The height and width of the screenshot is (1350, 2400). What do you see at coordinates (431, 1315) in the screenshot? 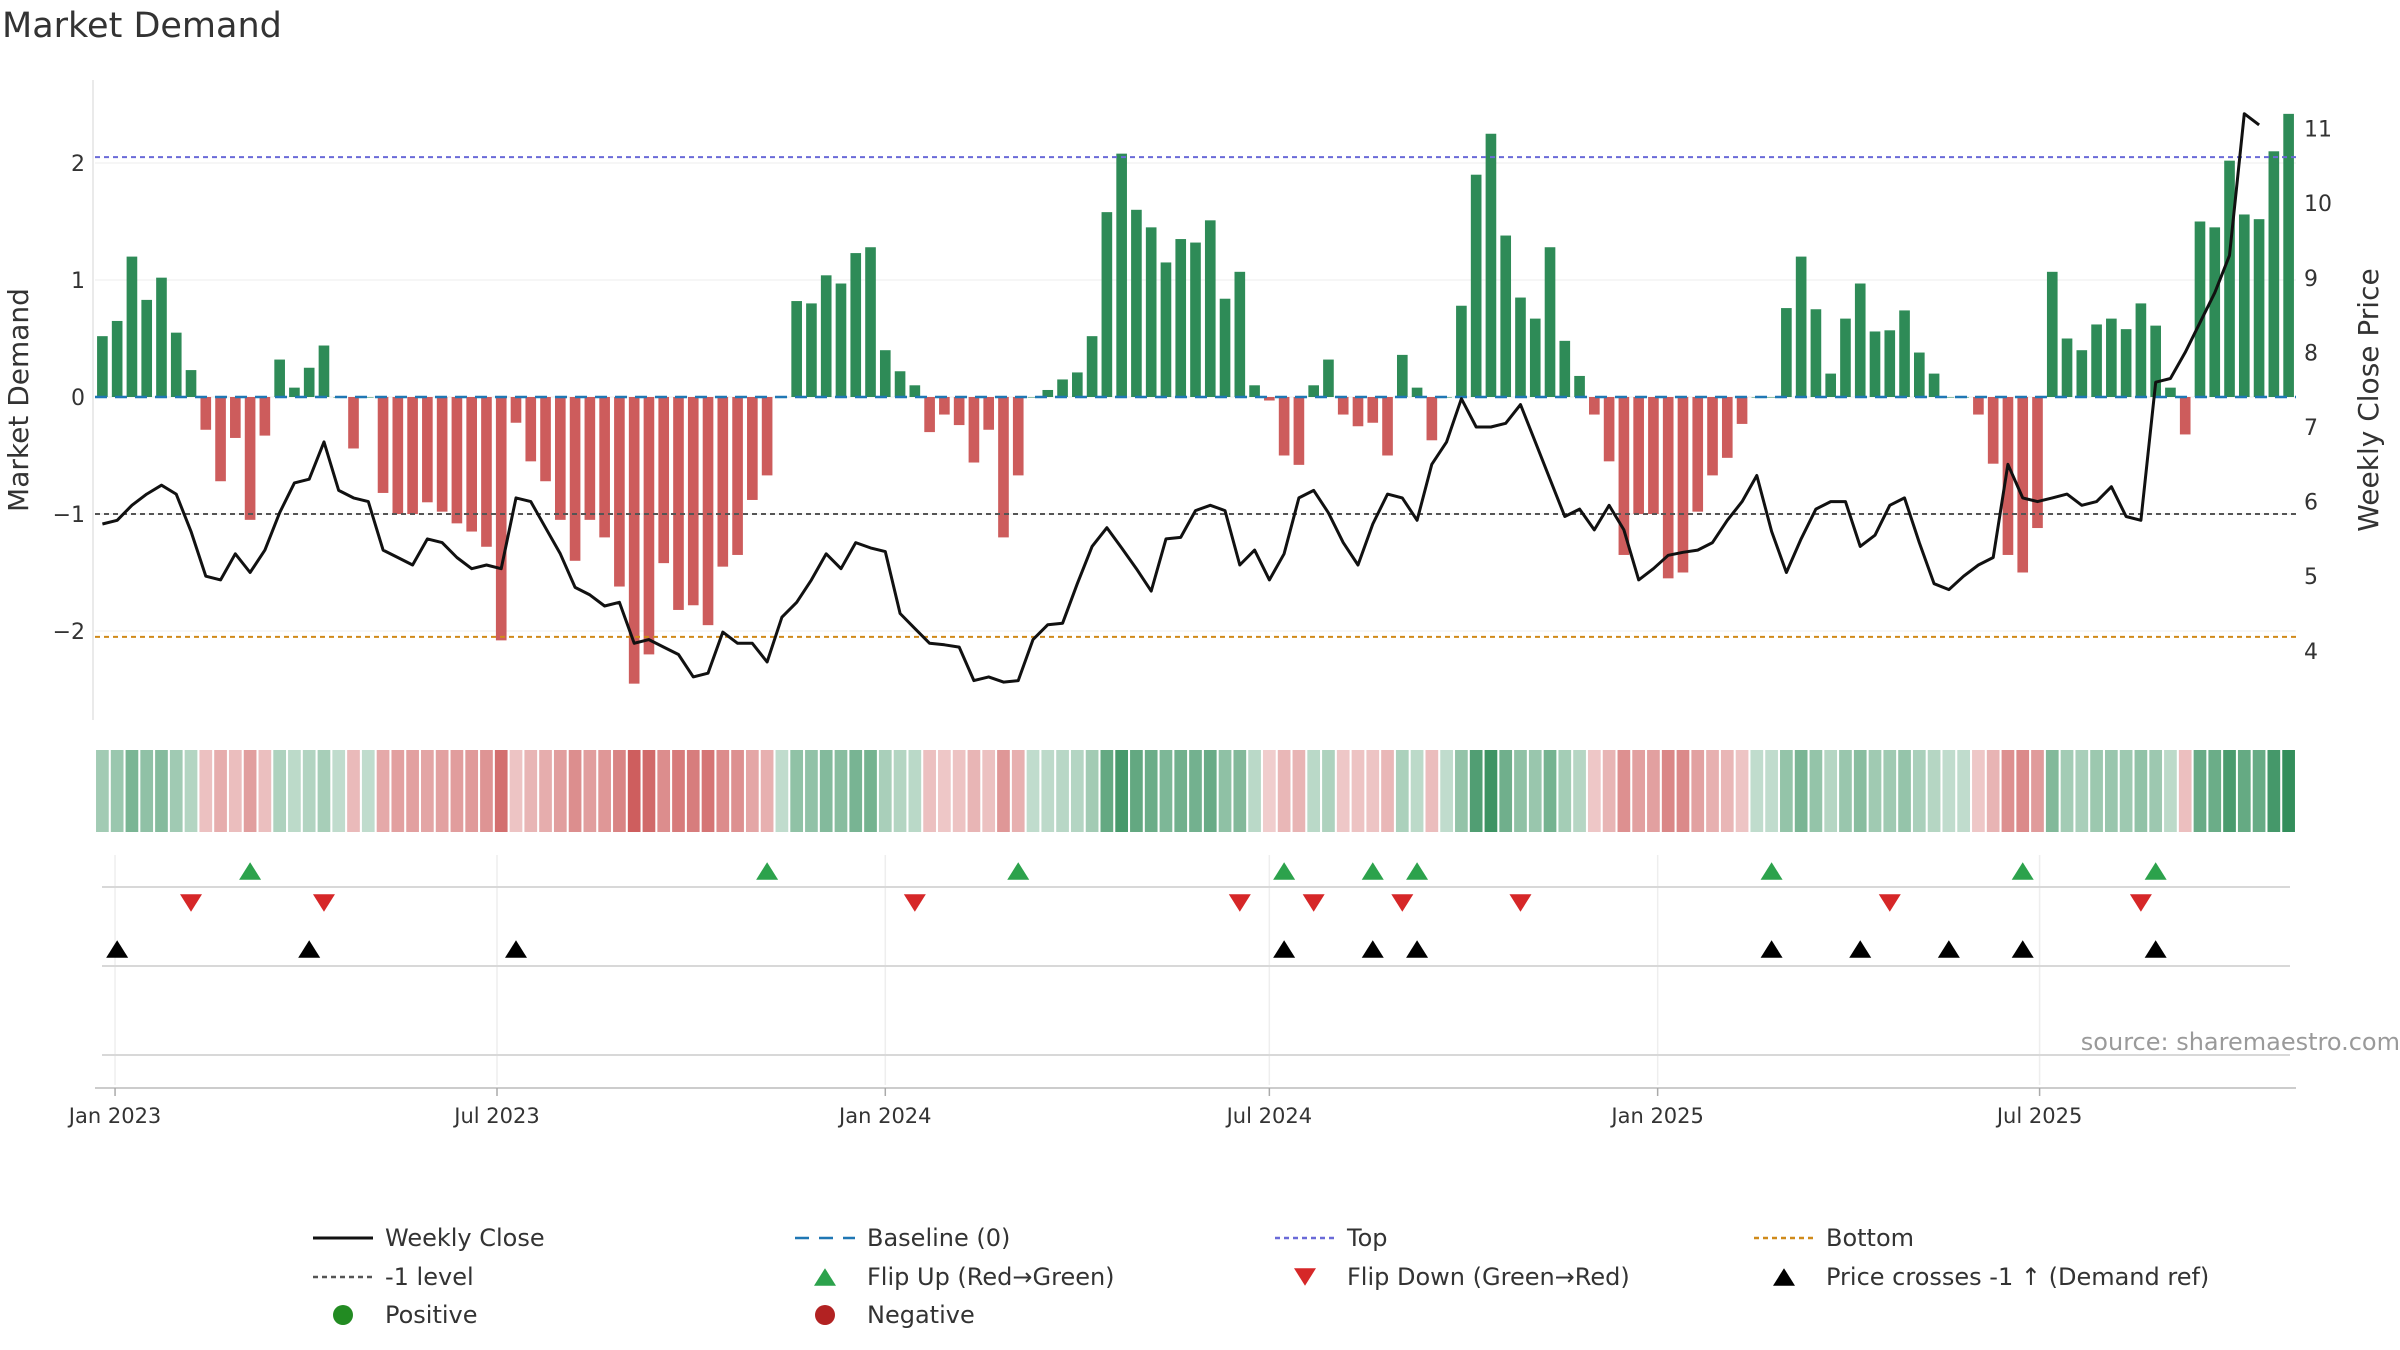
I see `legend-label-positive: Positive` at bounding box center [431, 1315].